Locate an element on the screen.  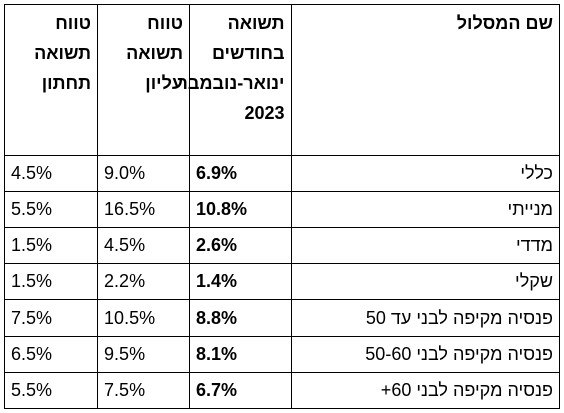
table-row: כללי 6.9% 9.0% 4.5% is located at coordinates (281, 173).